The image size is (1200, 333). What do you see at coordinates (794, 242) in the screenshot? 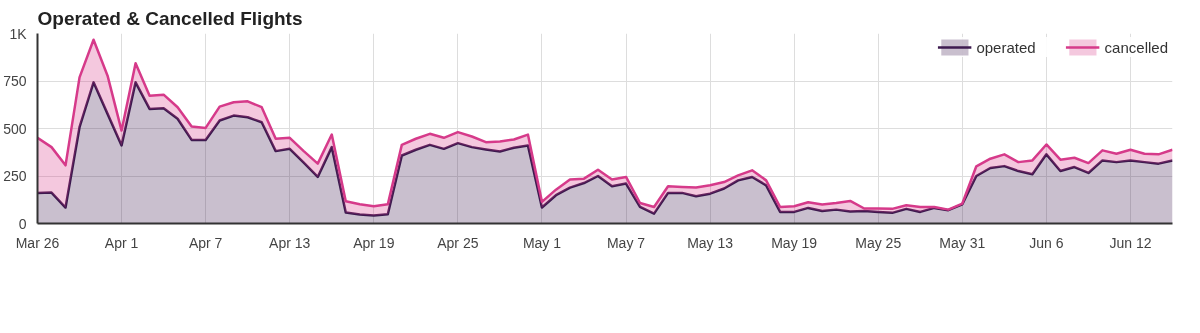
I see `x-tick-label: May 19` at bounding box center [794, 242].